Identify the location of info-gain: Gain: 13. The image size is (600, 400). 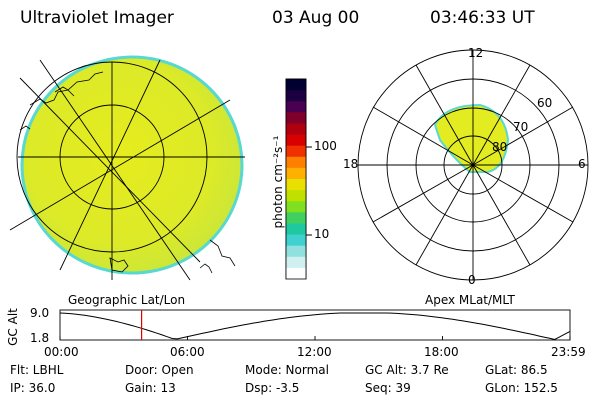
(150, 388).